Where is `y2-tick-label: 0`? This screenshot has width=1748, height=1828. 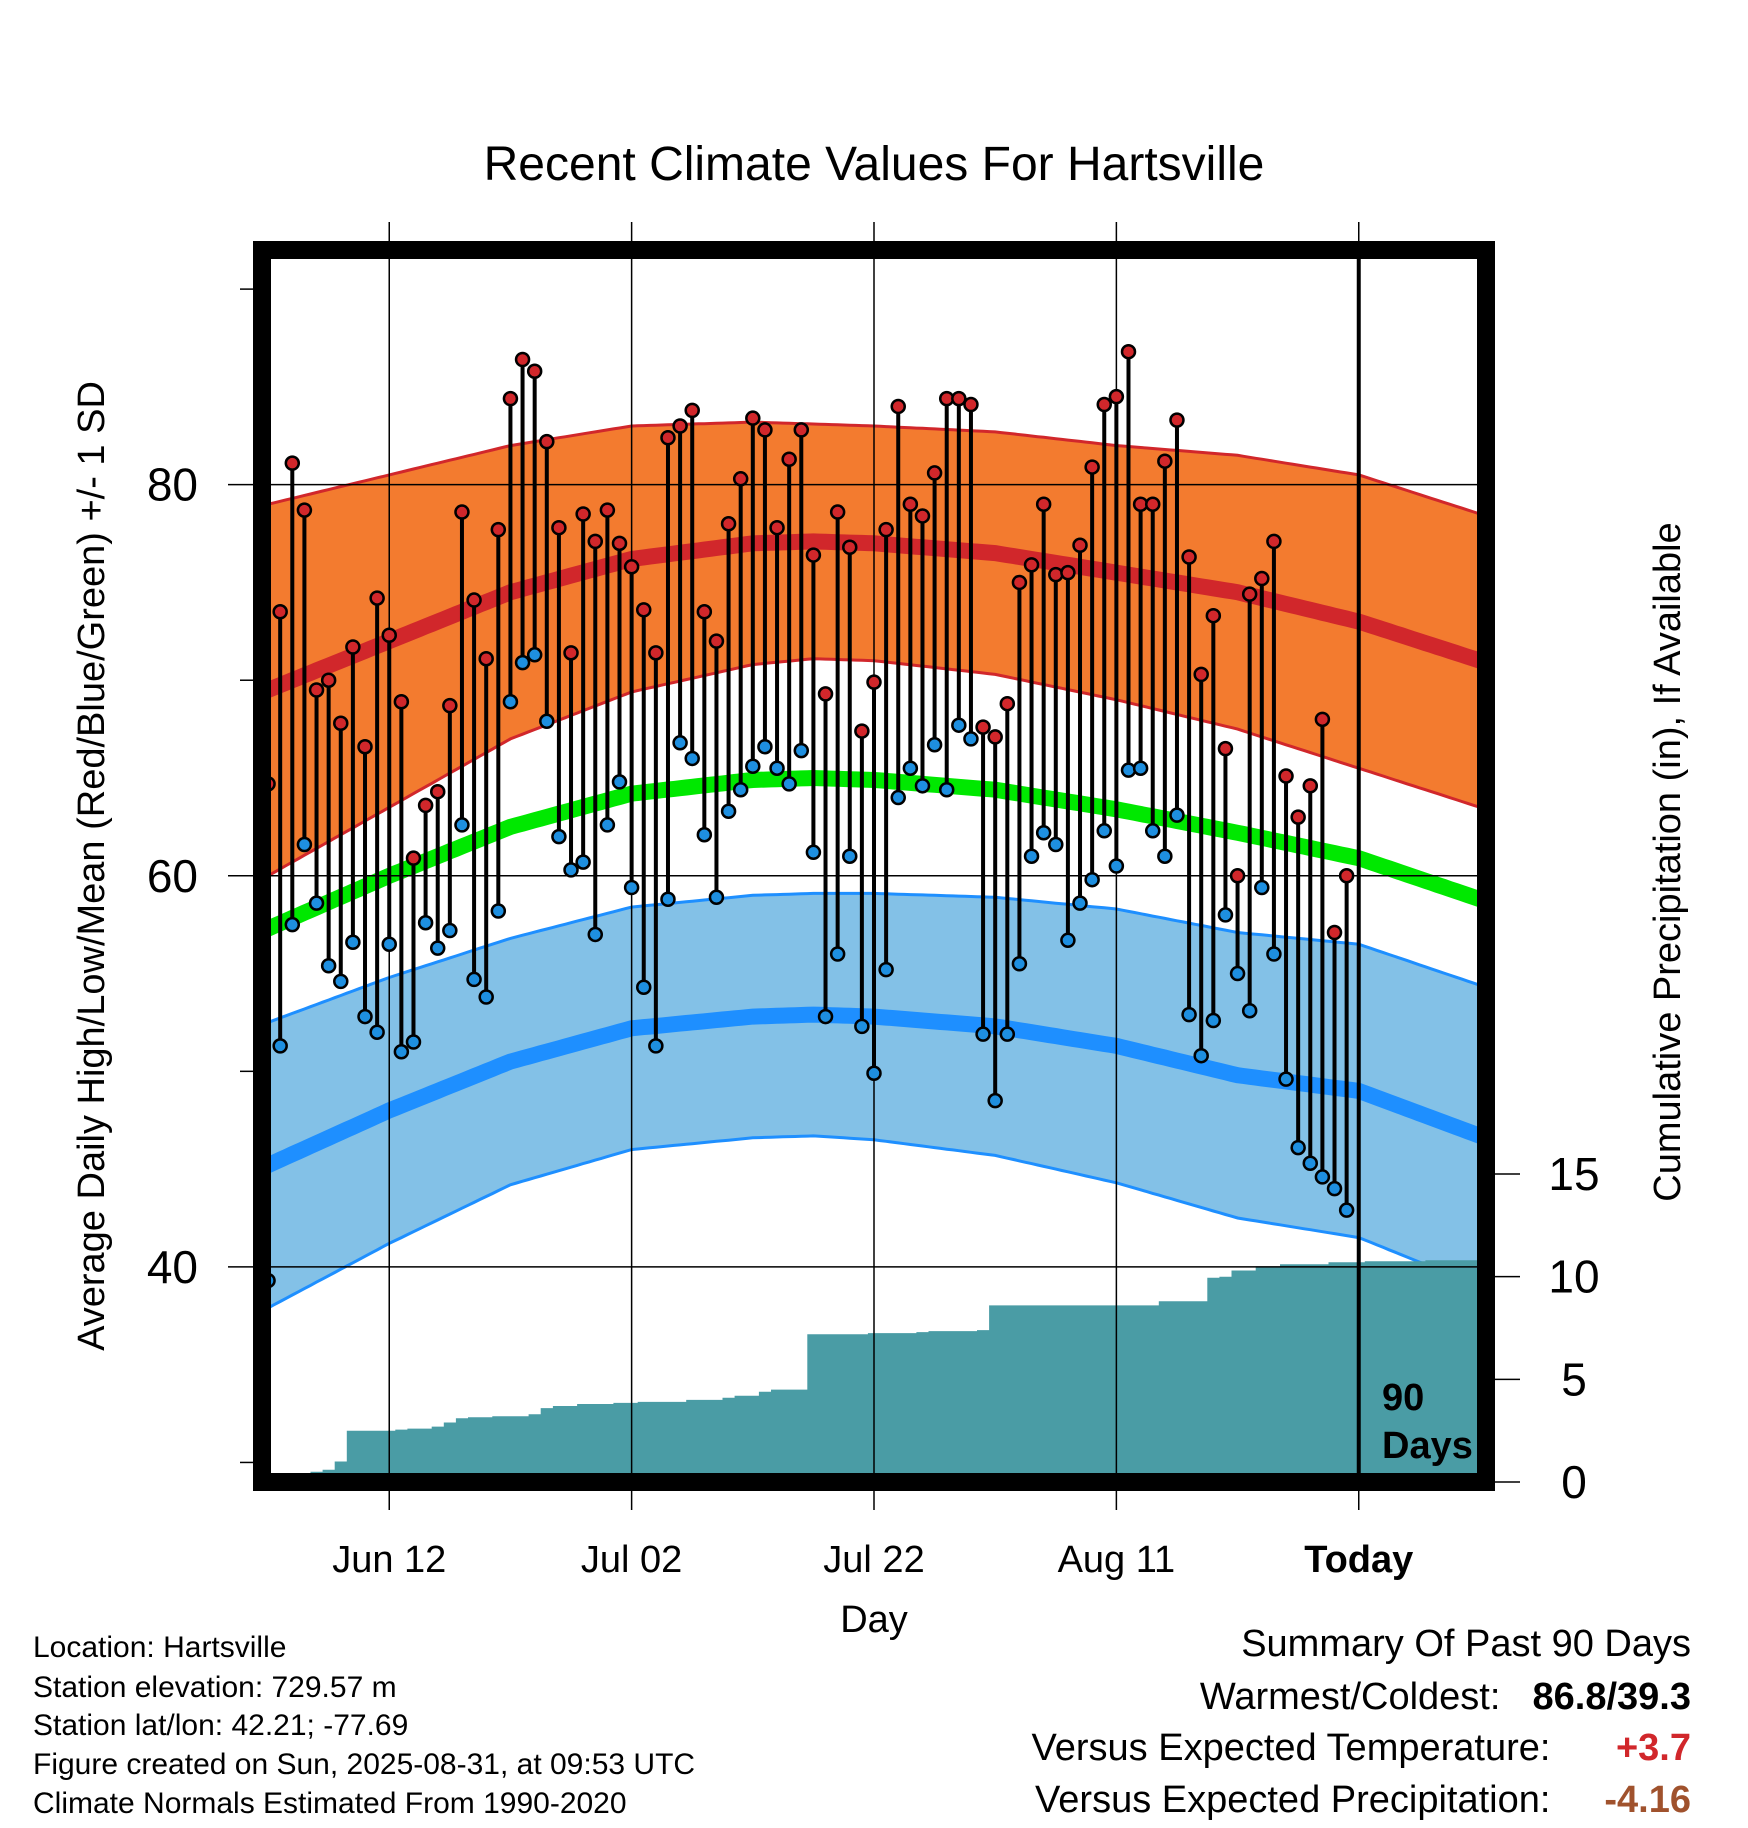 y2-tick-label: 0 is located at coordinates (1574, 1482).